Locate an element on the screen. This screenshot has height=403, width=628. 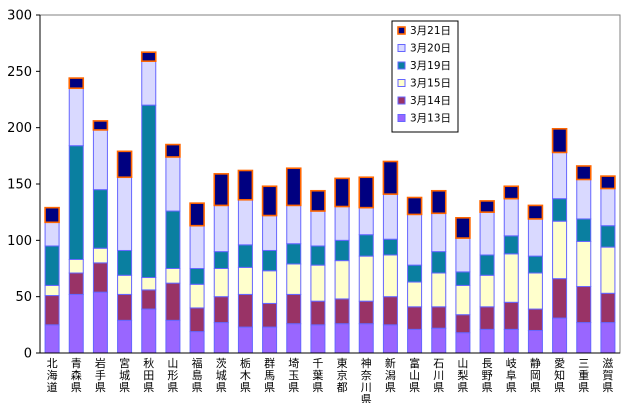
legend-box is located at coordinates (425, 76).